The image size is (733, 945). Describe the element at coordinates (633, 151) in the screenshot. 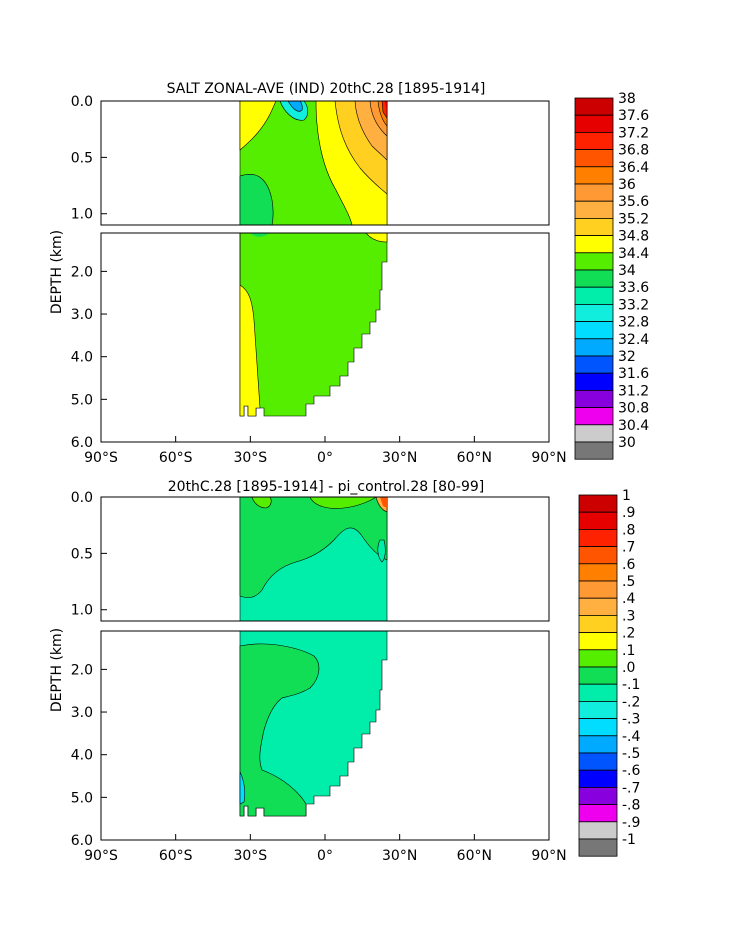

I see `colorbar-label: 36.8` at that location.